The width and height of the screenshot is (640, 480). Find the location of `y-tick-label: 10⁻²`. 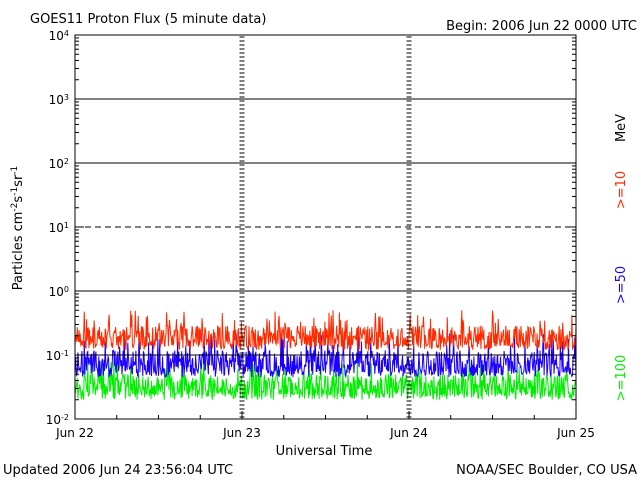

y-tick-label: 10⁻² is located at coordinates (57, 420).